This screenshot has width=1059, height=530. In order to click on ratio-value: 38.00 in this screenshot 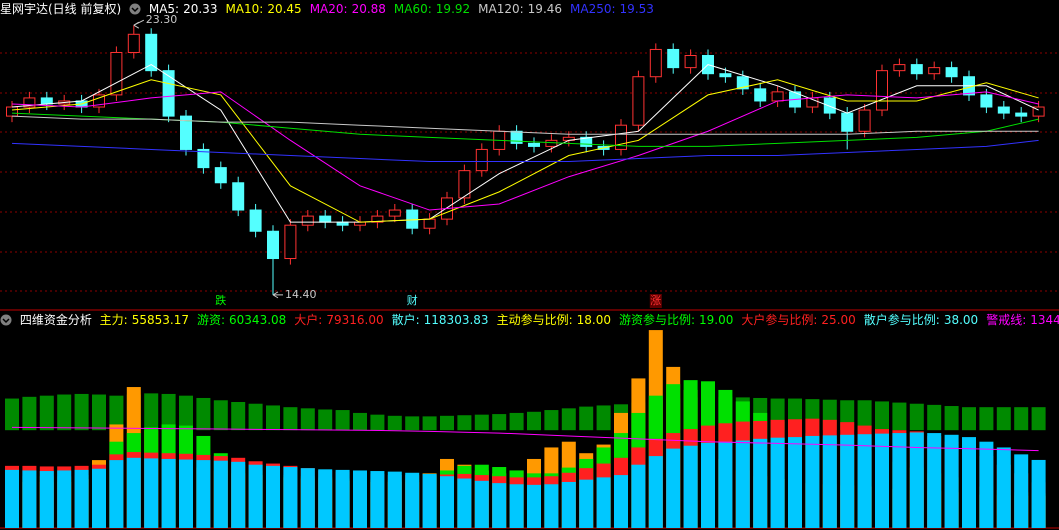, I will do `click(961, 320)`.